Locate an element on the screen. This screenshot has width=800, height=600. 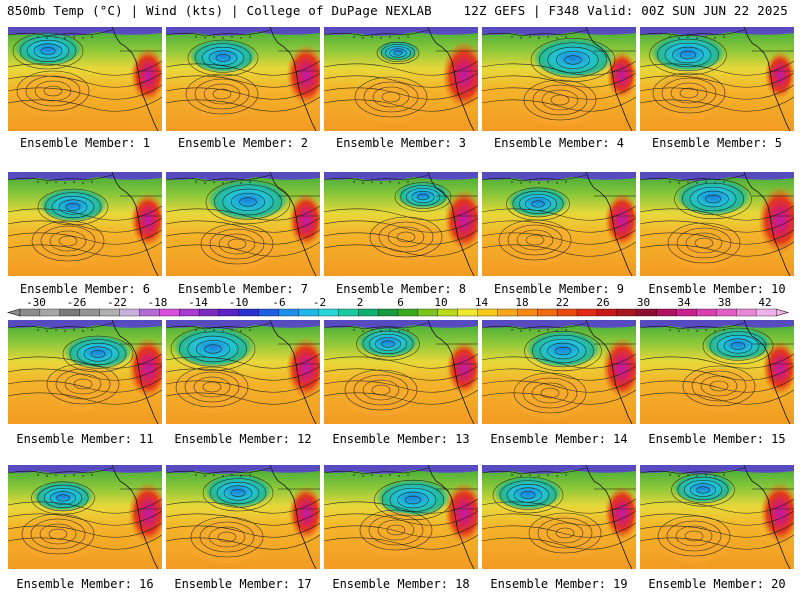
ensemble-member-label: Ensemble Member: 7 is located at coordinates (243, 289).